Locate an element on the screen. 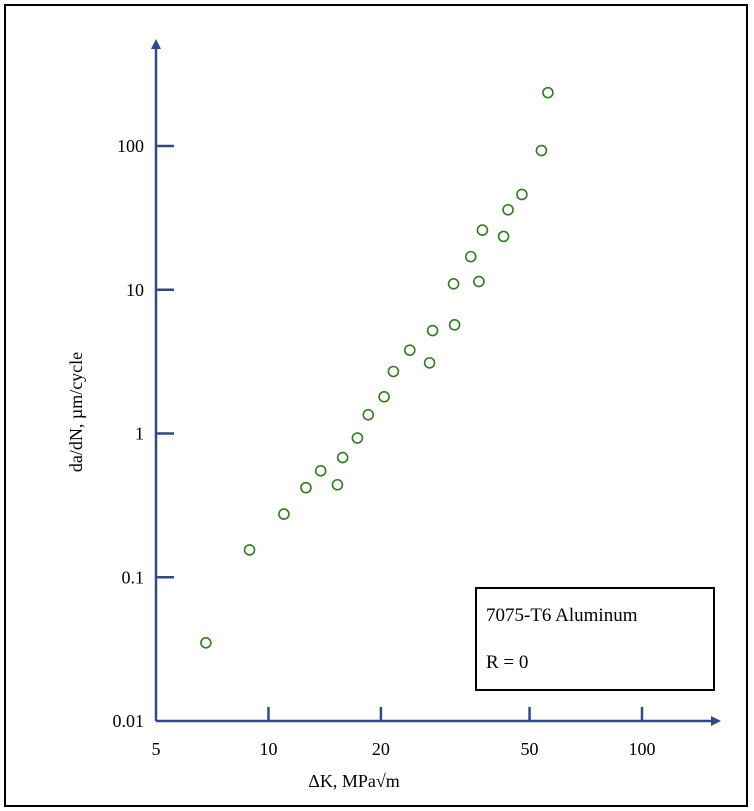 Image resolution: width=754 pixels, height=811 pixels. y-axis-label: da/dN, µm/cycle is located at coordinates (76, 412).